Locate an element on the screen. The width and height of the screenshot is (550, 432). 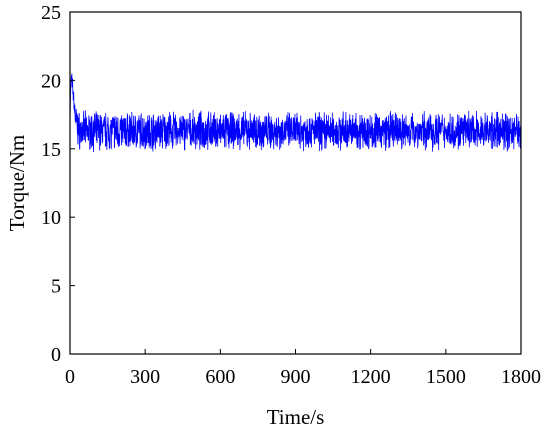
x-axis-title: Time/s is located at coordinates (296, 417).